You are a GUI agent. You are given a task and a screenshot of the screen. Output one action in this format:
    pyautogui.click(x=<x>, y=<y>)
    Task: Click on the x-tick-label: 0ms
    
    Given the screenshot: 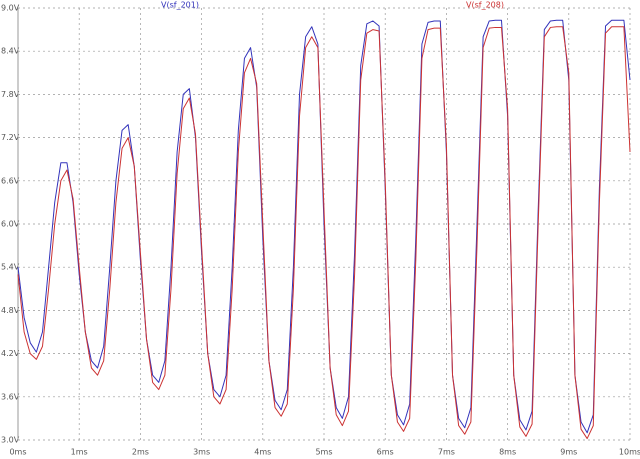 What is the action you would take?
    pyautogui.click(x=17, y=452)
    